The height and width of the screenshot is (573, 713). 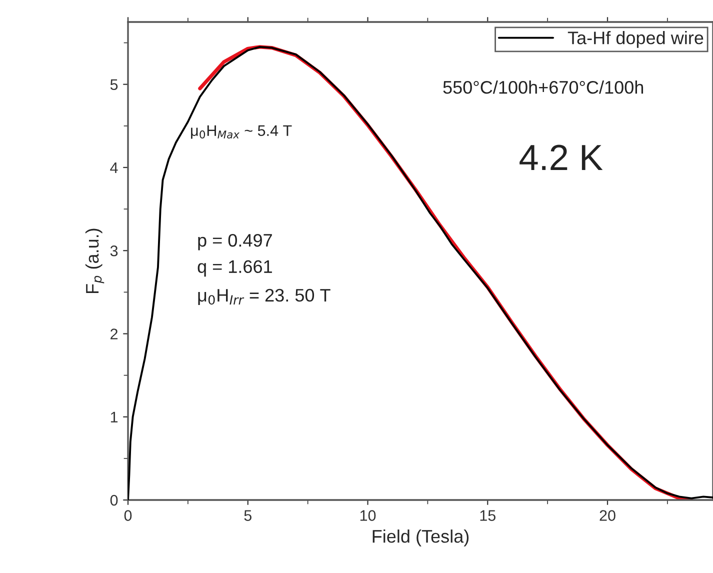 What do you see at coordinates (235, 268) in the screenshot?
I see `annotation: q = 1.661` at bounding box center [235, 268].